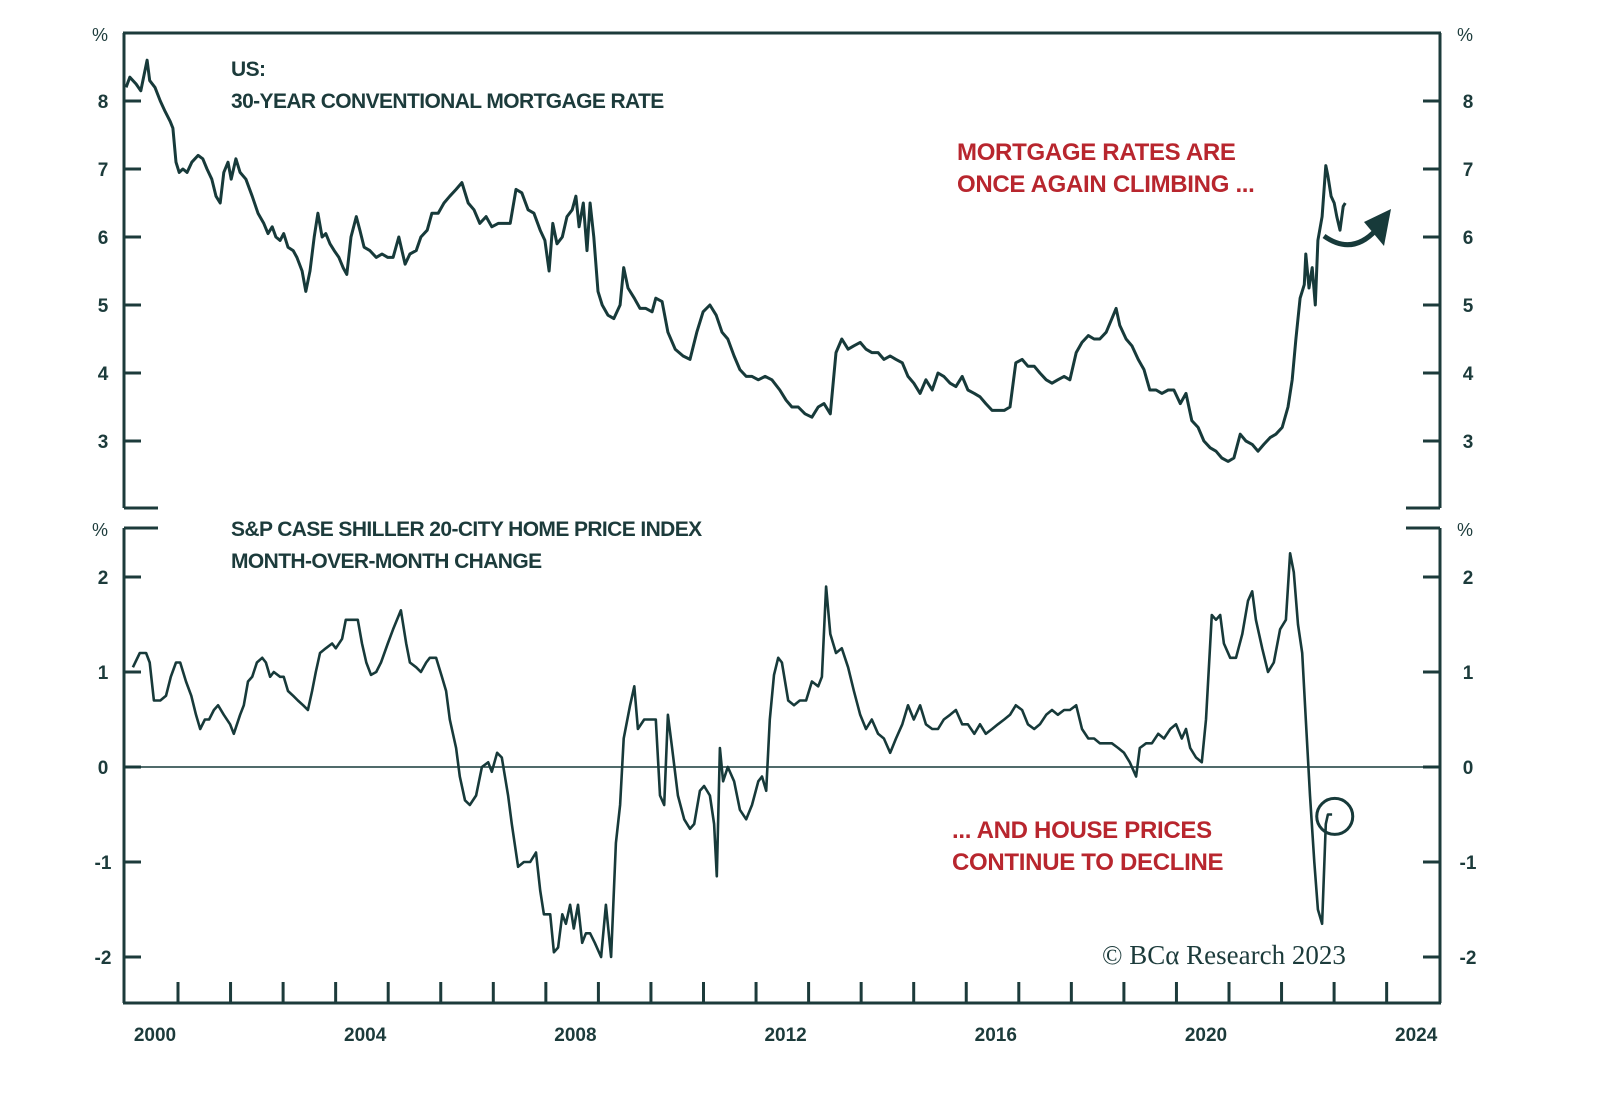 The width and height of the screenshot is (1600, 1096). What do you see at coordinates (1224, 955) in the screenshot?
I see `copyright-watermark: © BCα Research 2023` at bounding box center [1224, 955].